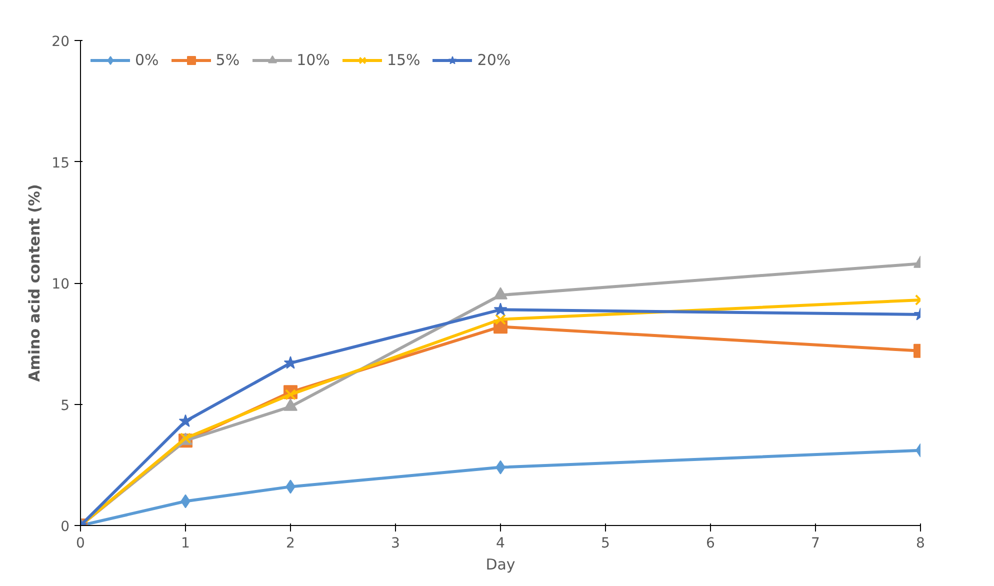 This screenshot has height=586, width=994. Describe the element at coordinates (815, 544) in the screenshot. I see `x-tick-label: 7` at that location.